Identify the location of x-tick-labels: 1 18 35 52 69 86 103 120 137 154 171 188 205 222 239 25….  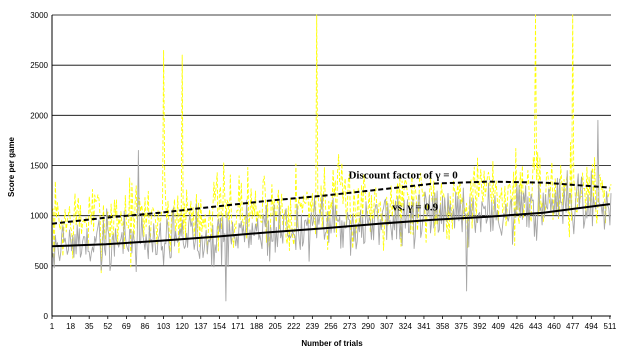
(333, 326).